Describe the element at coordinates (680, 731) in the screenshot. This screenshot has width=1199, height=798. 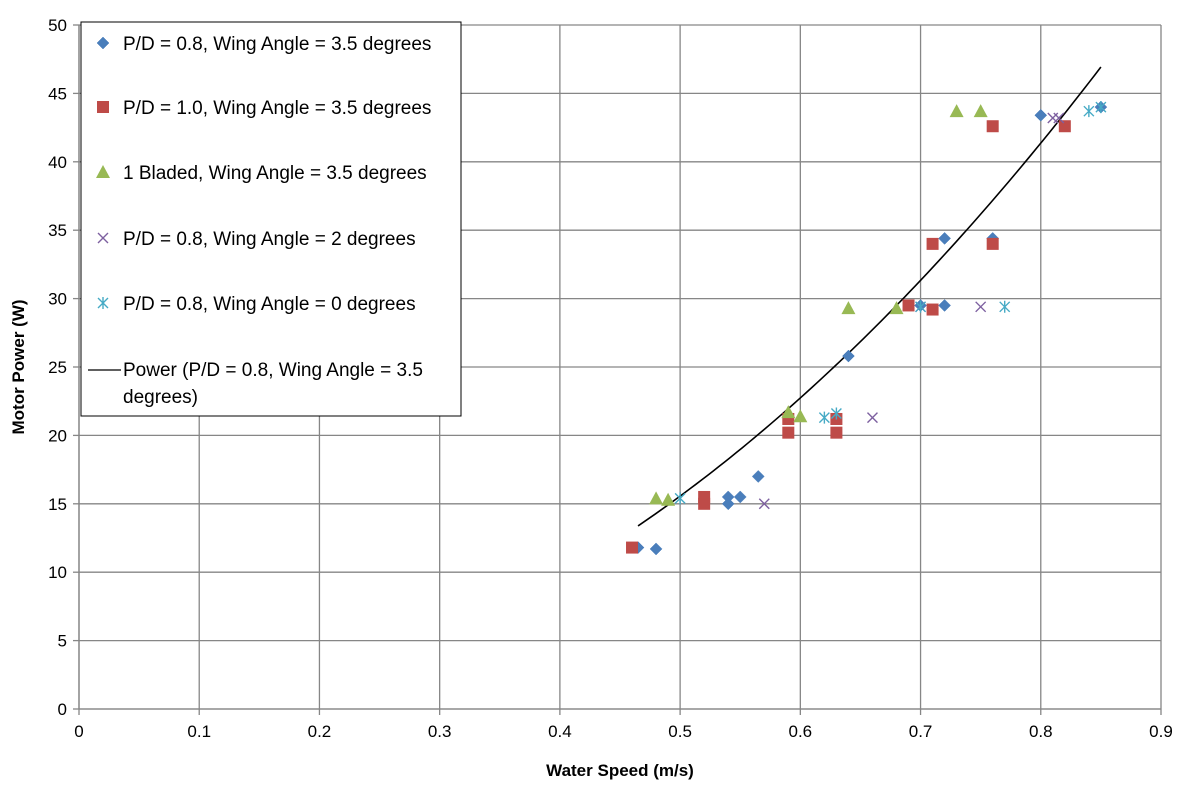
I see `x-tick-label: 0.5` at that location.